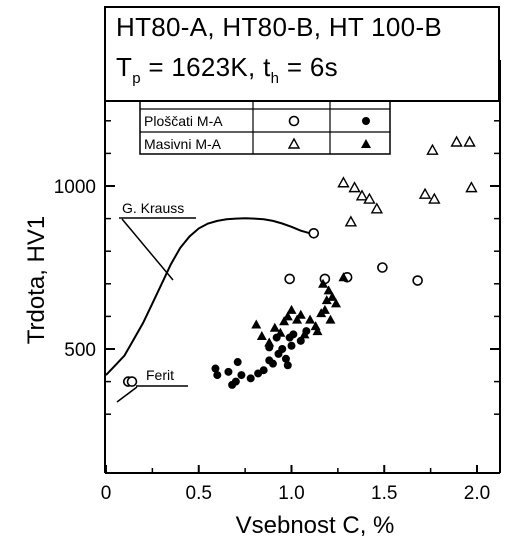  What do you see at coordinates (124, 67) in the screenshot?
I see `t-symbol: T` at bounding box center [124, 67].